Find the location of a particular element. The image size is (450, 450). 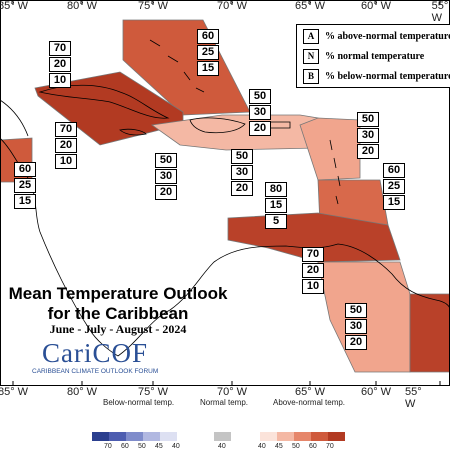

lon-label-top: 85° W is located at coordinates (14, 6).